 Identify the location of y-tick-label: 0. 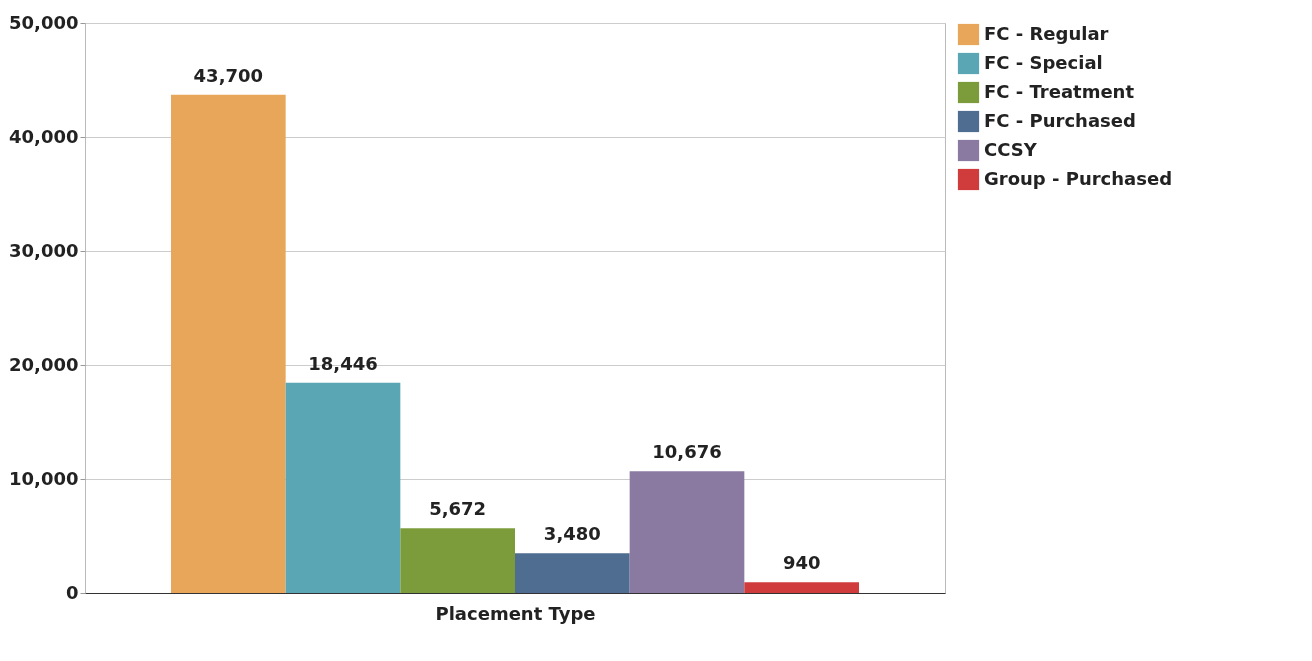
(72, 592).